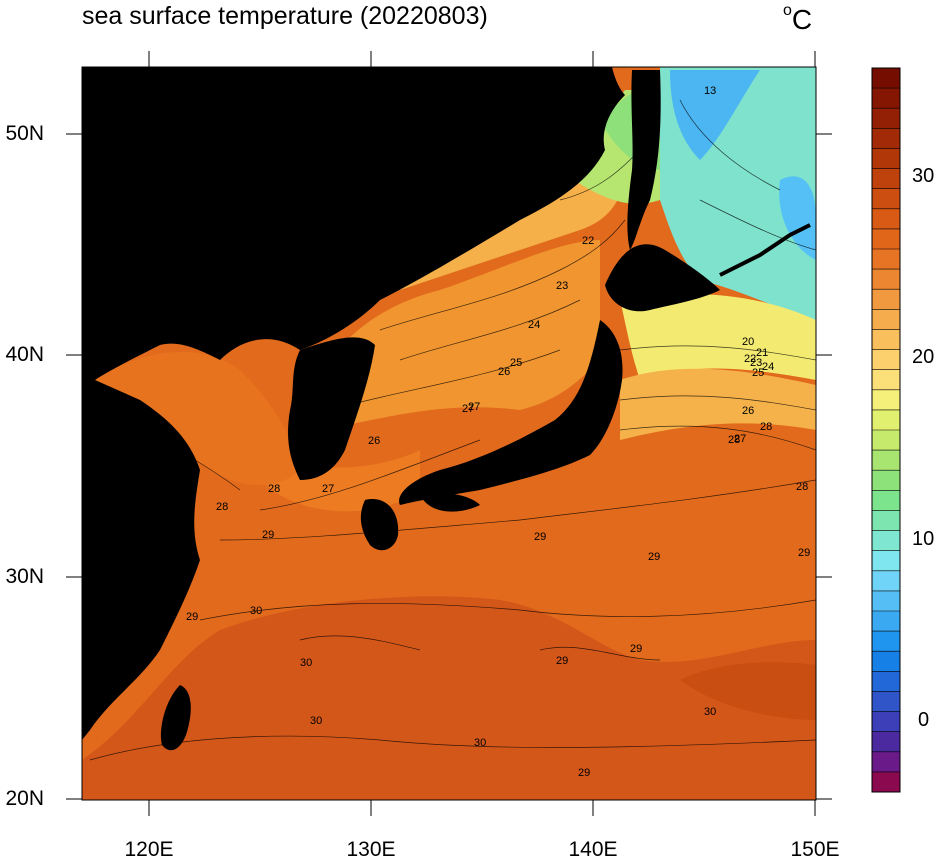 This screenshot has width=941, height=862. What do you see at coordinates (511, 412) in the screenshot?
I see `land-honshu` at bounding box center [511, 412].